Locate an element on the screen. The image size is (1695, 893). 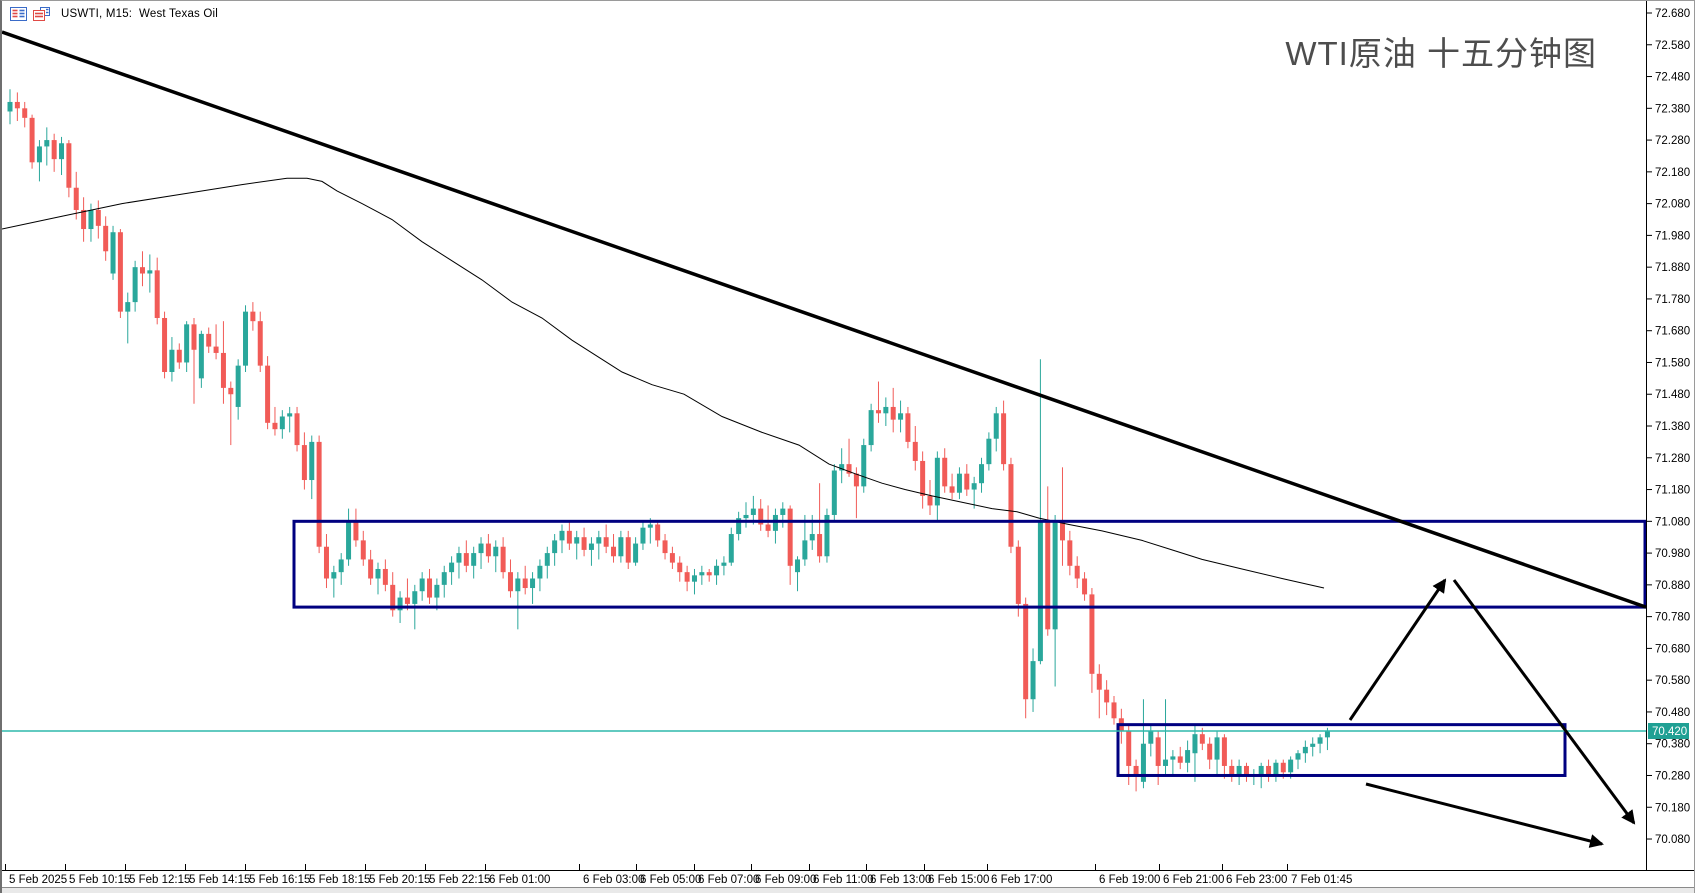
window-bottom-edge is located at coordinates (848, 890).